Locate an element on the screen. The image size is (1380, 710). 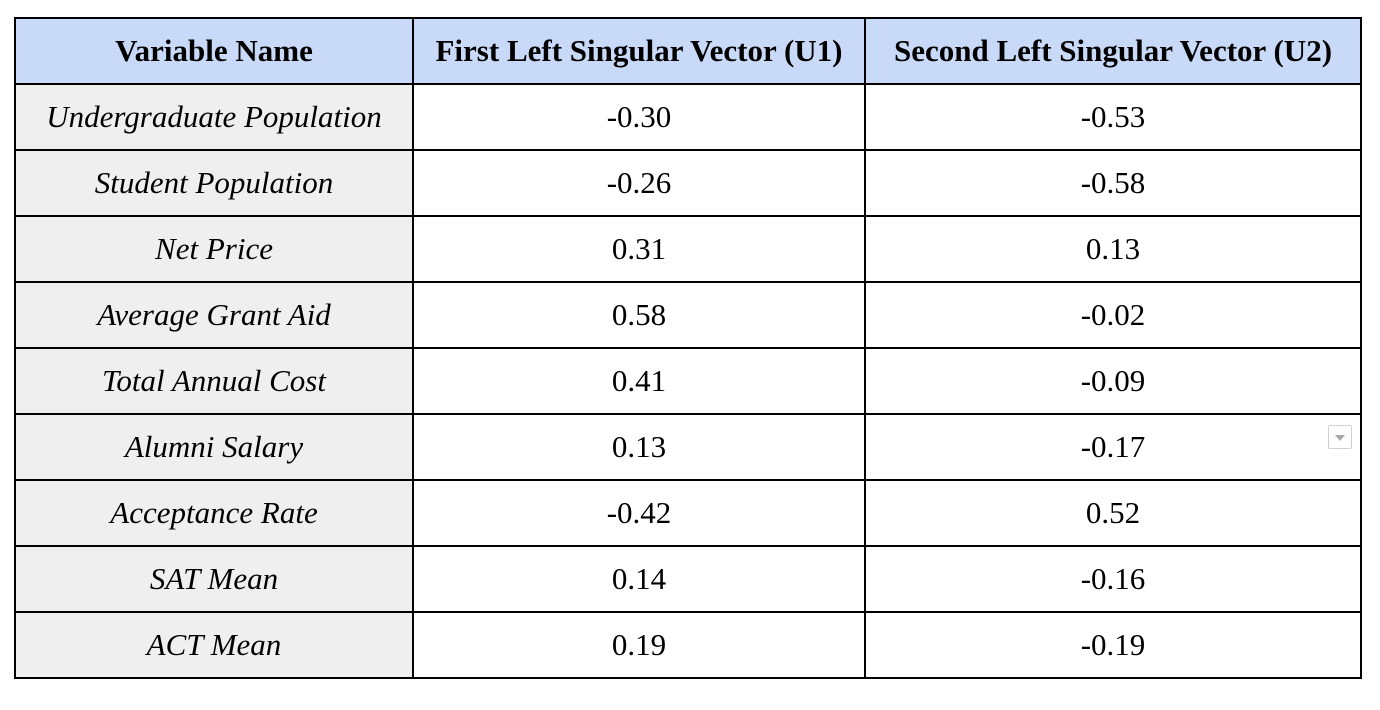
u2-value-cell: -0.09 is located at coordinates (1113, 381).